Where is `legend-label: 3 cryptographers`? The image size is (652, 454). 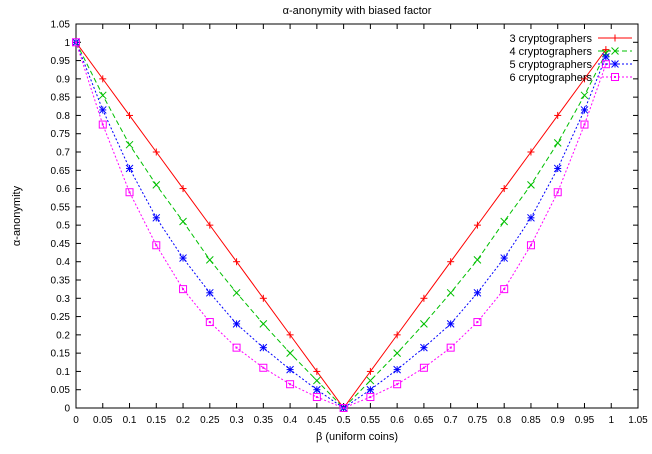 legend-label: 3 cryptographers is located at coordinates (550, 39).